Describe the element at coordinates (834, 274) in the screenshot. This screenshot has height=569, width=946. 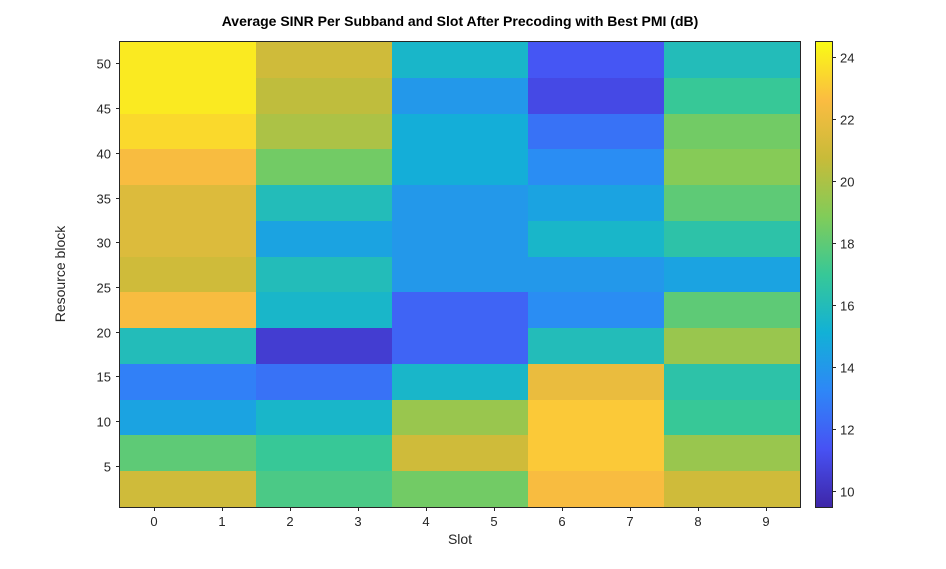
I see `colorbar: 10 12 14 16 18 20 22 24` at that location.